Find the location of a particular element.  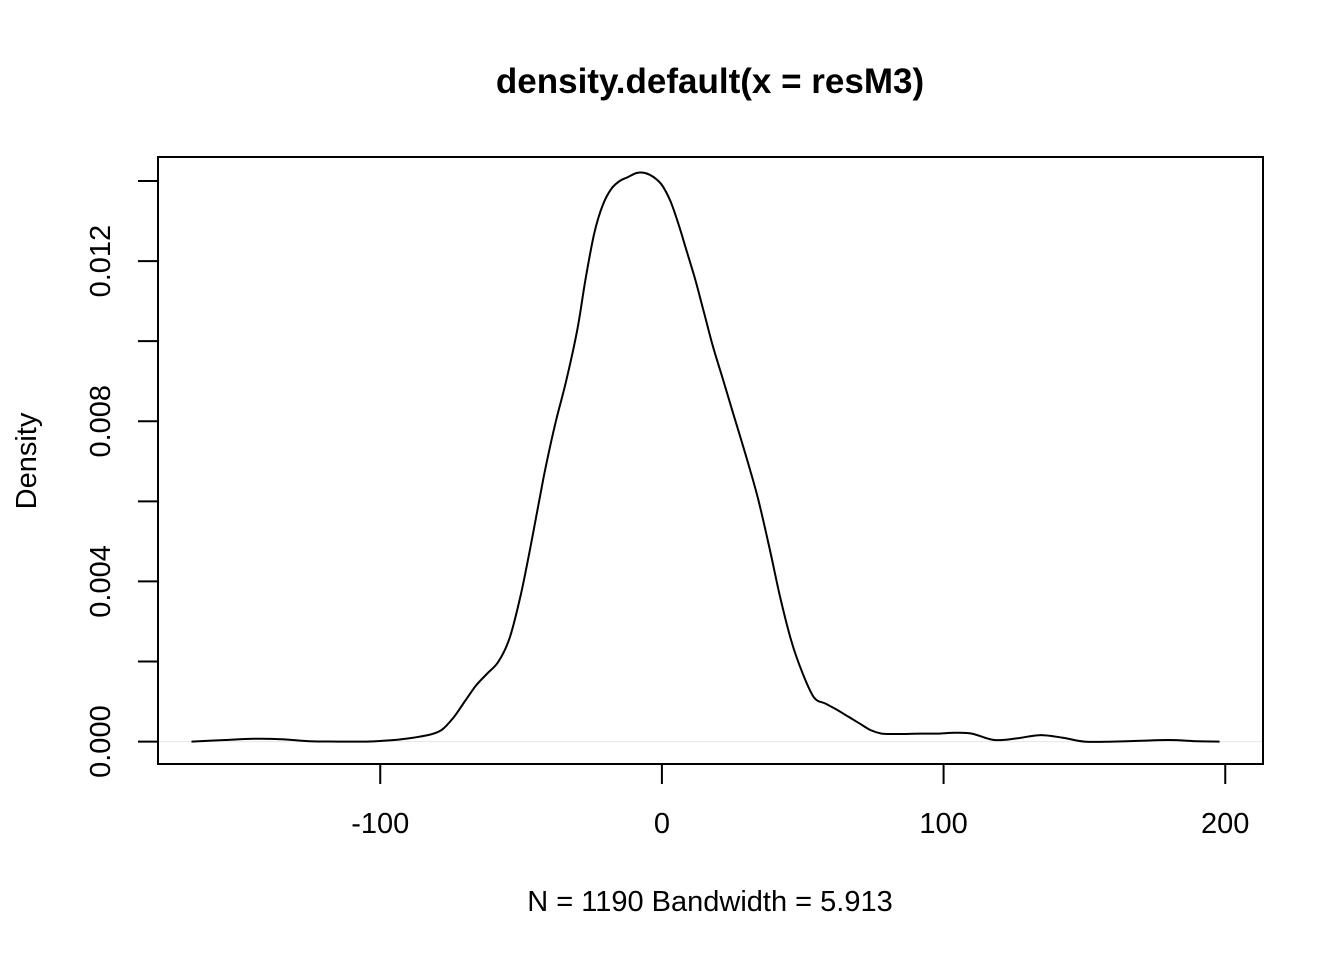

x-tick-label: 0 is located at coordinates (662, 824).